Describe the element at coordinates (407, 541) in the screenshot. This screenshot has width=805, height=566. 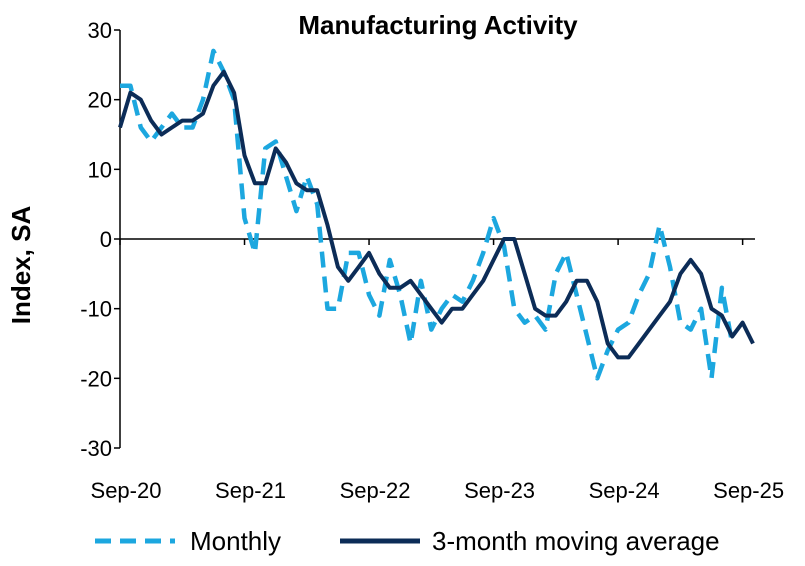
I see `legend: Monthly 3-month moving average` at that location.